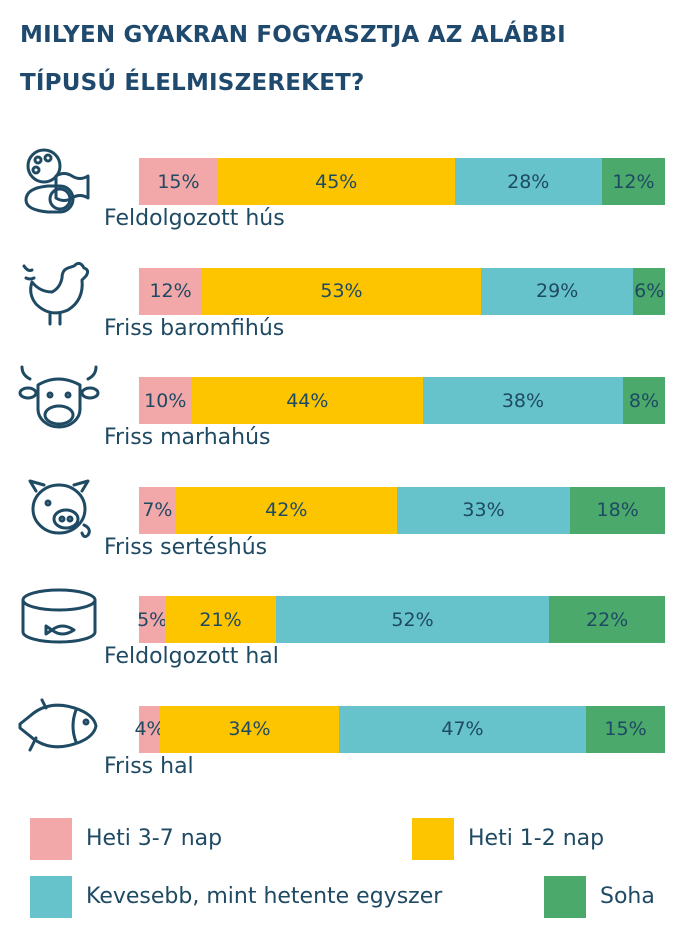 This screenshot has width=691, height=929. I want to click on canned-fish-icon, so click(59, 616).